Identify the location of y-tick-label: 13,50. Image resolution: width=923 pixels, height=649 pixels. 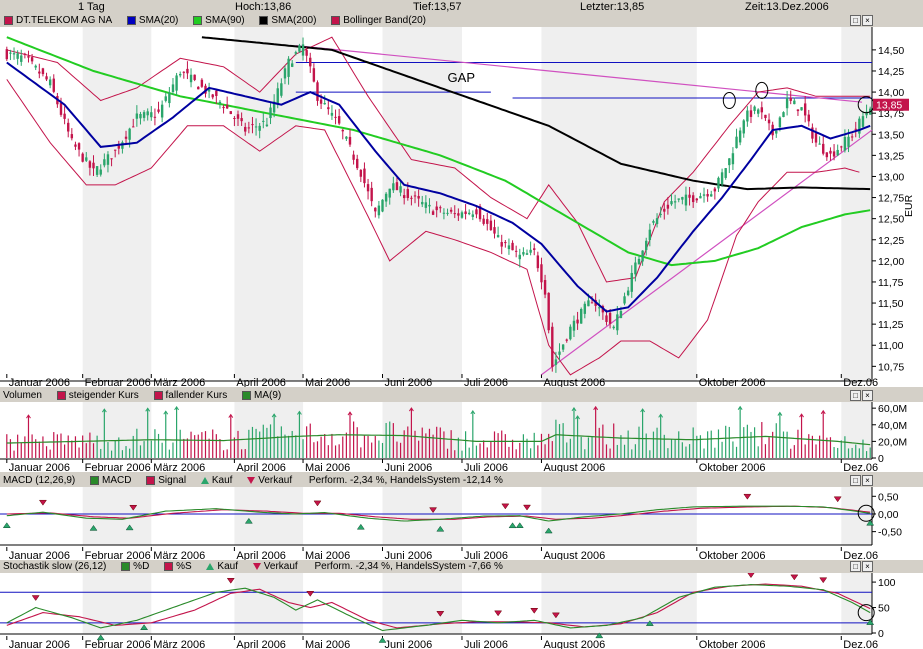
(891, 135).